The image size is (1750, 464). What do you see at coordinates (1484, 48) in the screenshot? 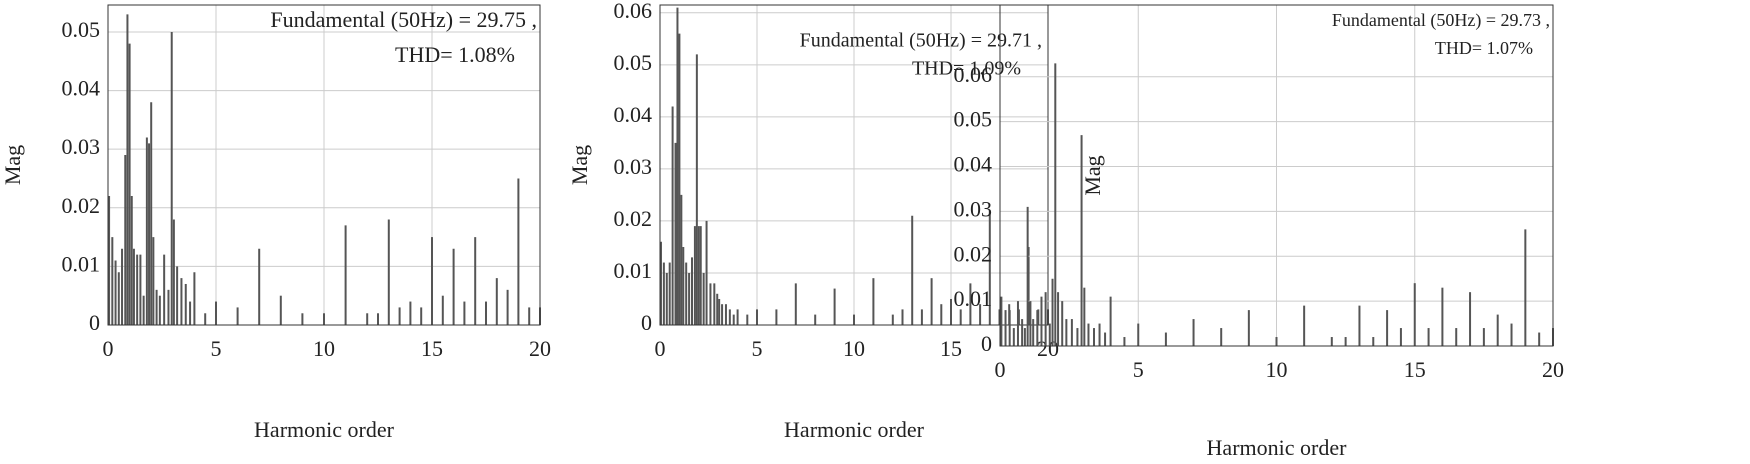
I see `annotation: THD= 1.07%` at bounding box center [1484, 48].